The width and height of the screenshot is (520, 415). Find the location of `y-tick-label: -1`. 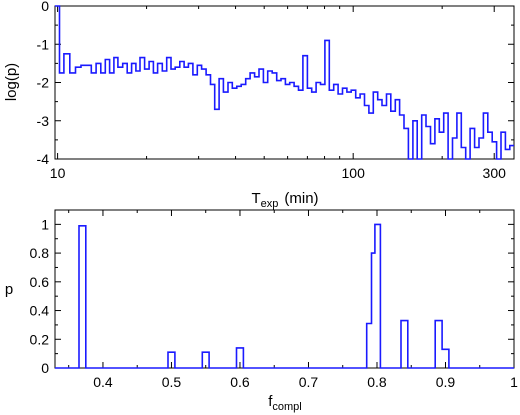

y-tick-label: -1 is located at coordinates (43, 44).